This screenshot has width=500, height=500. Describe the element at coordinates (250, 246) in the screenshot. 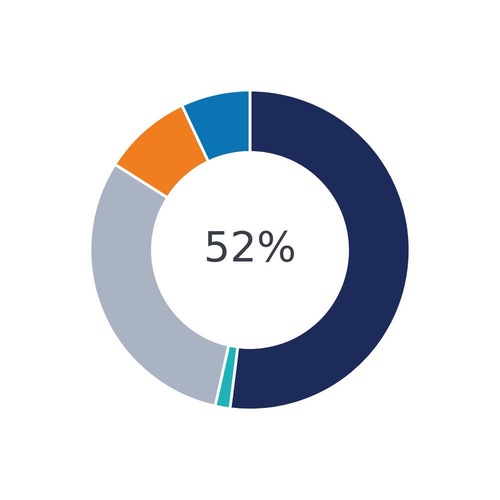

I see `text: 52%` at that location.